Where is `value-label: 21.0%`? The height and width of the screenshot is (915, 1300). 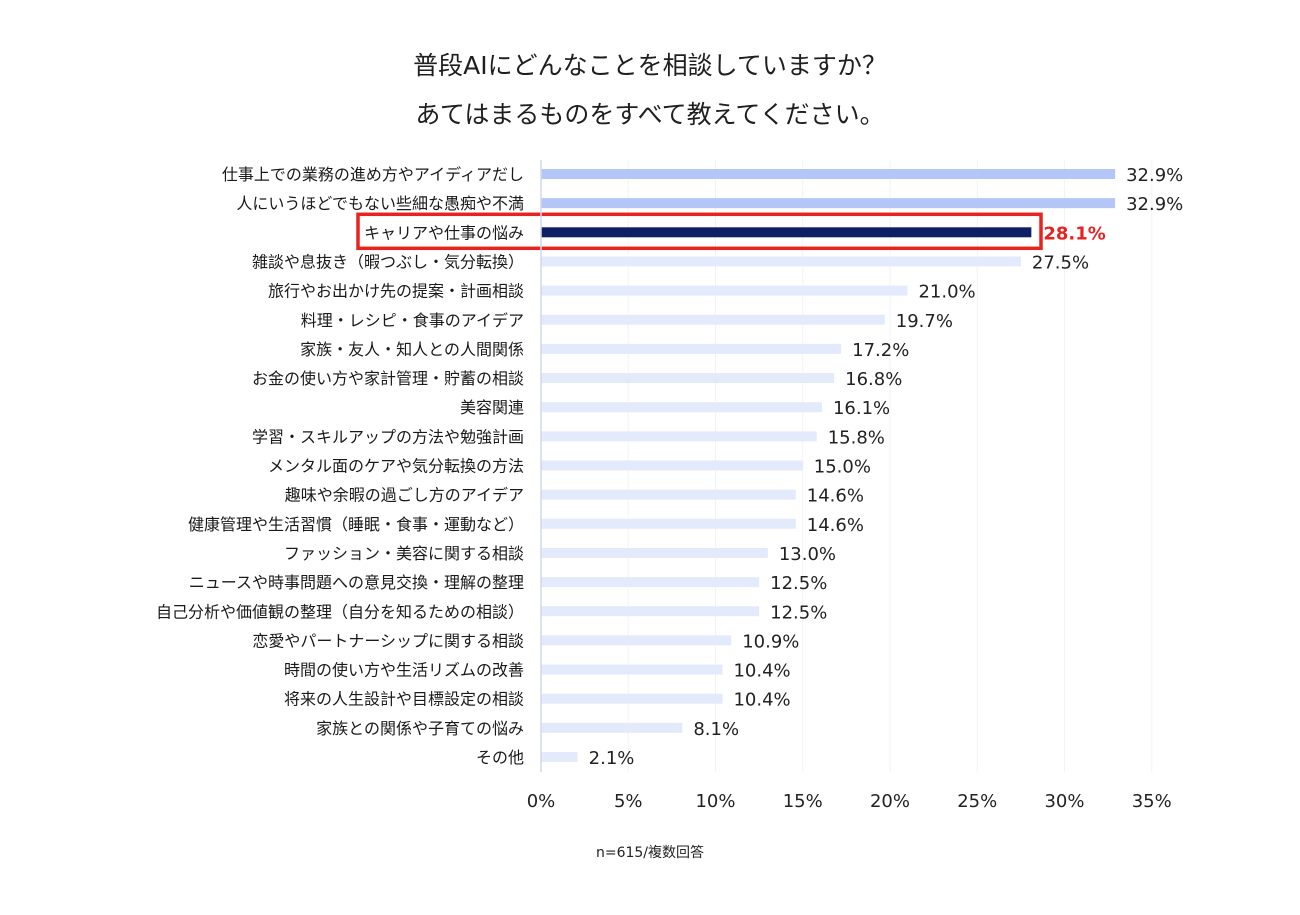
value-label: 21.0% is located at coordinates (946, 292).